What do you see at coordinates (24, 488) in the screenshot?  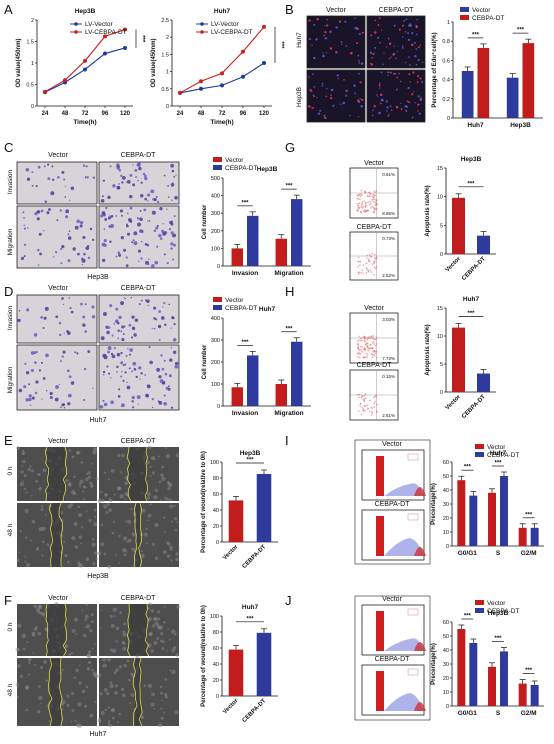 I see `e-image-0h-vector-cell` at bounding box center [24, 488].